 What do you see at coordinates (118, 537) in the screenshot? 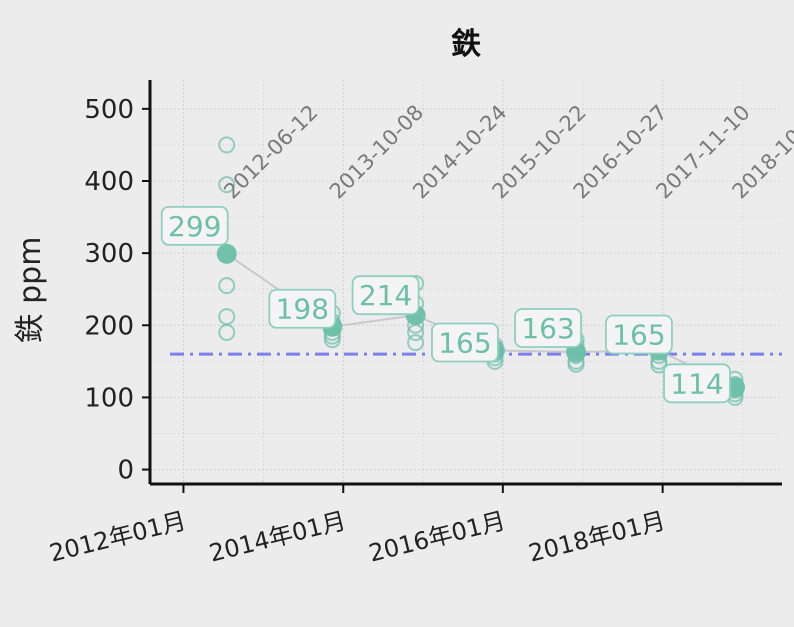
I see `x-tick-label: 2012年01月` at bounding box center [118, 537].